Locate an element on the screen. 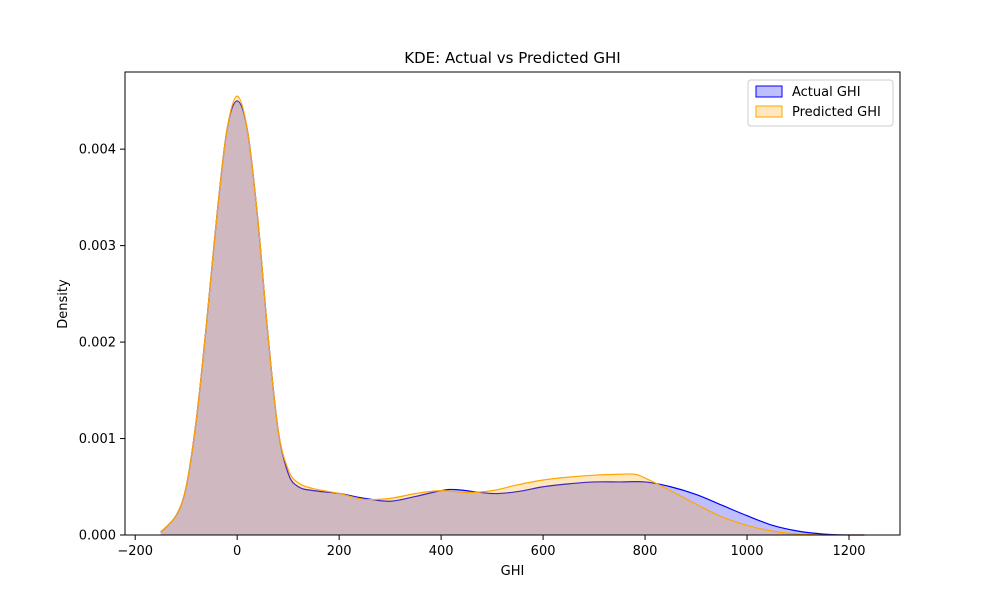 Image resolution: width=1000 pixels, height=600 pixels. legend-frame is located at coordinates (820, 103).